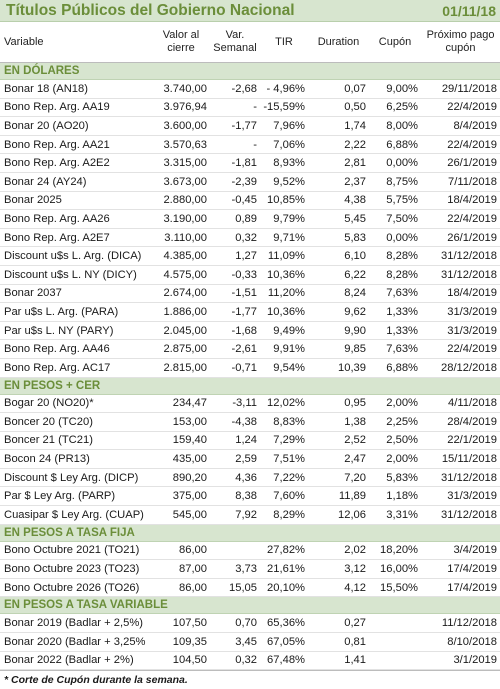 The image size is (500, 689). I want to click on table-cell: 3.600,00, so click(185, 125).